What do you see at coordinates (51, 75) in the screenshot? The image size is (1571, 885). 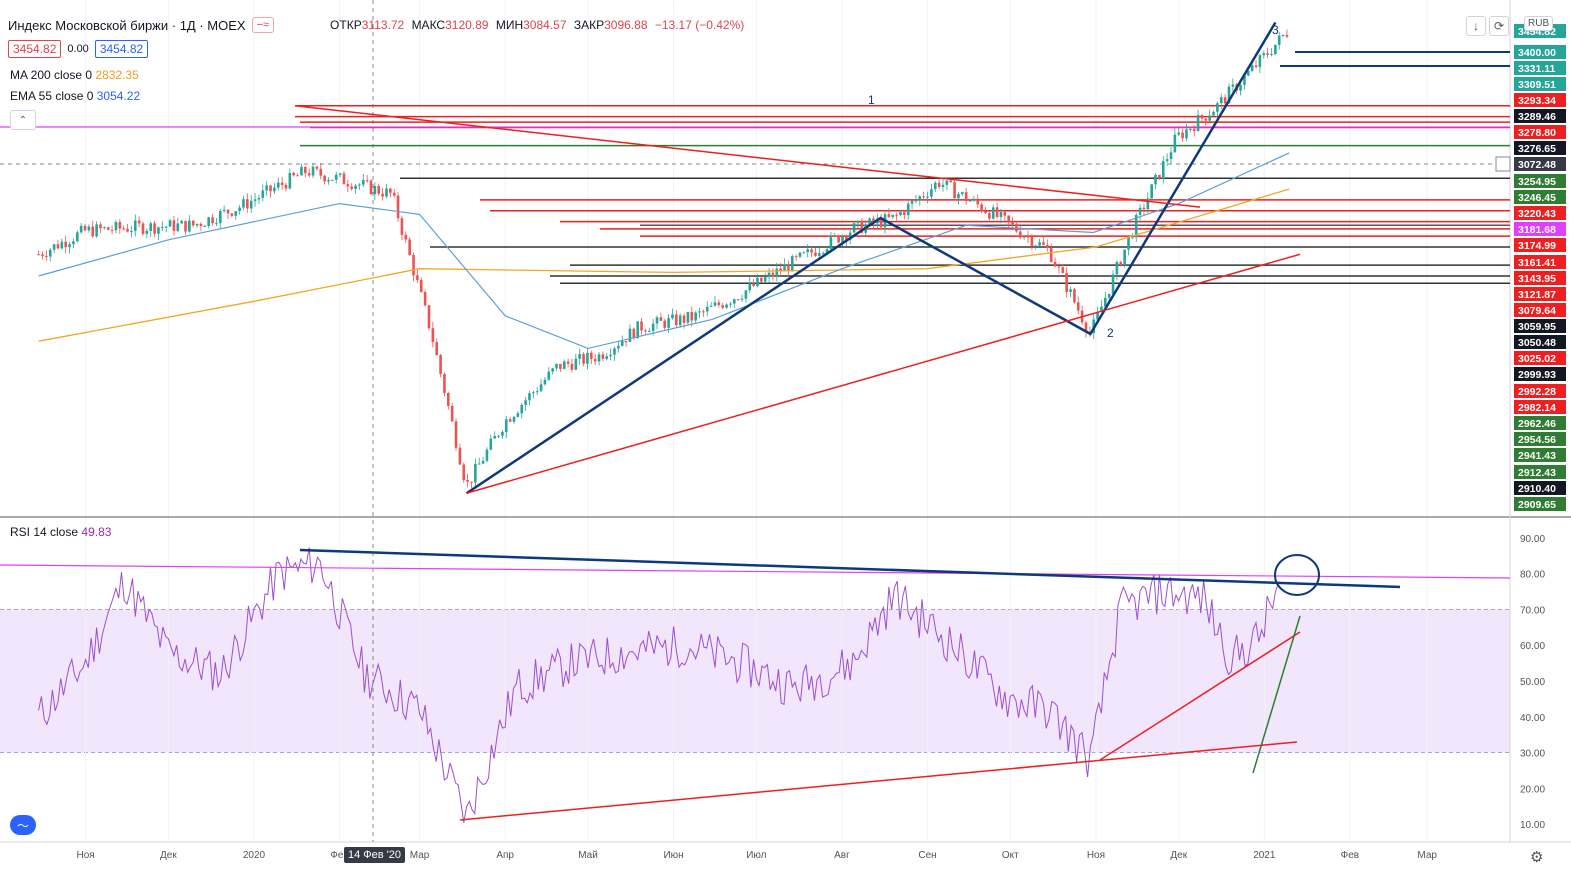 I see `ma200-label: MA 200 close 0` at bounding box center [51, 75].